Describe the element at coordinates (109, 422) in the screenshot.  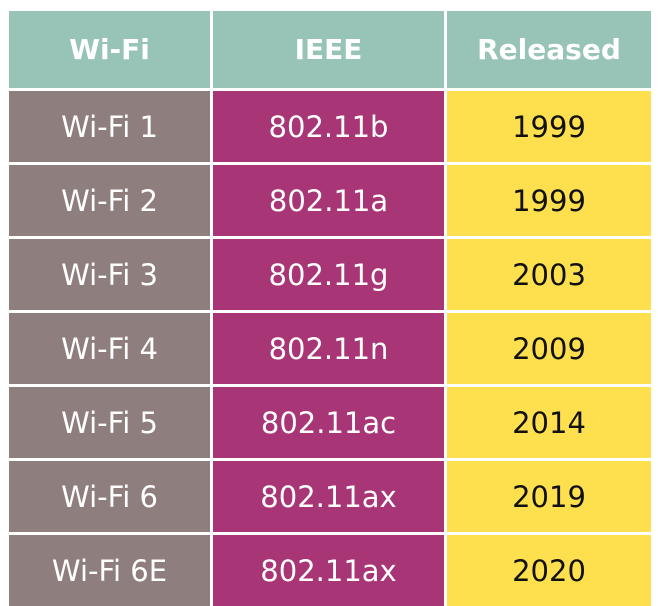
I see `cell-wifi-name: Wi-Fi 5` at that location.